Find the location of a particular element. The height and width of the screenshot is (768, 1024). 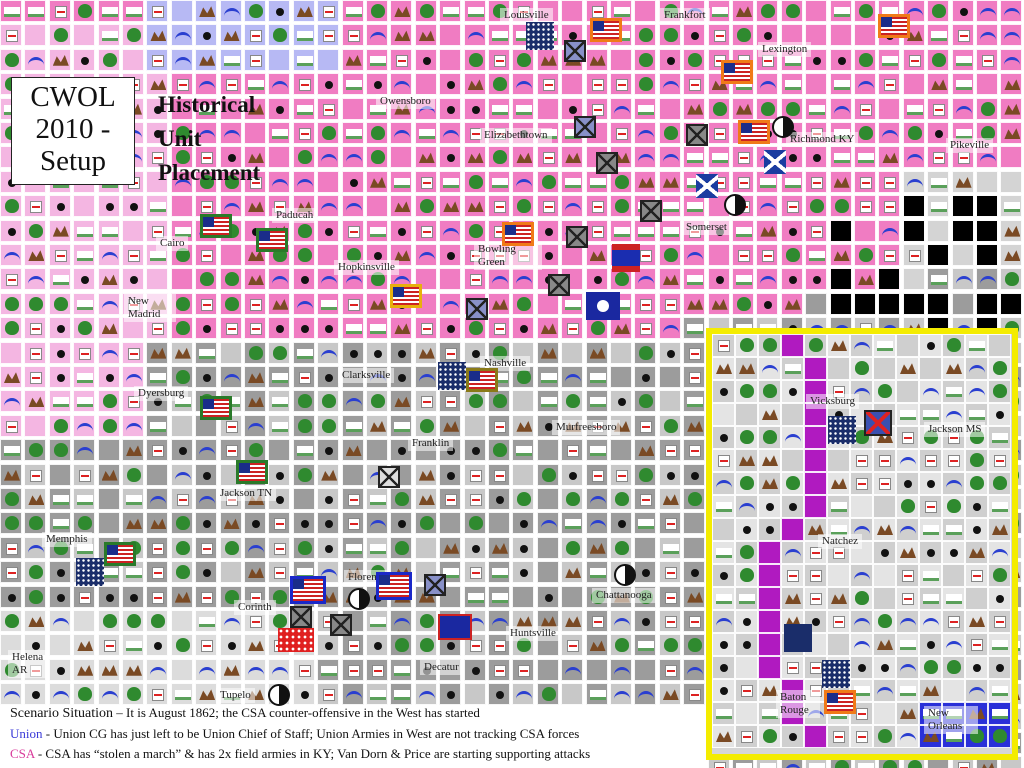

city-label-elizabethtown: Elizabethtown is located at coordinates (516, 135).